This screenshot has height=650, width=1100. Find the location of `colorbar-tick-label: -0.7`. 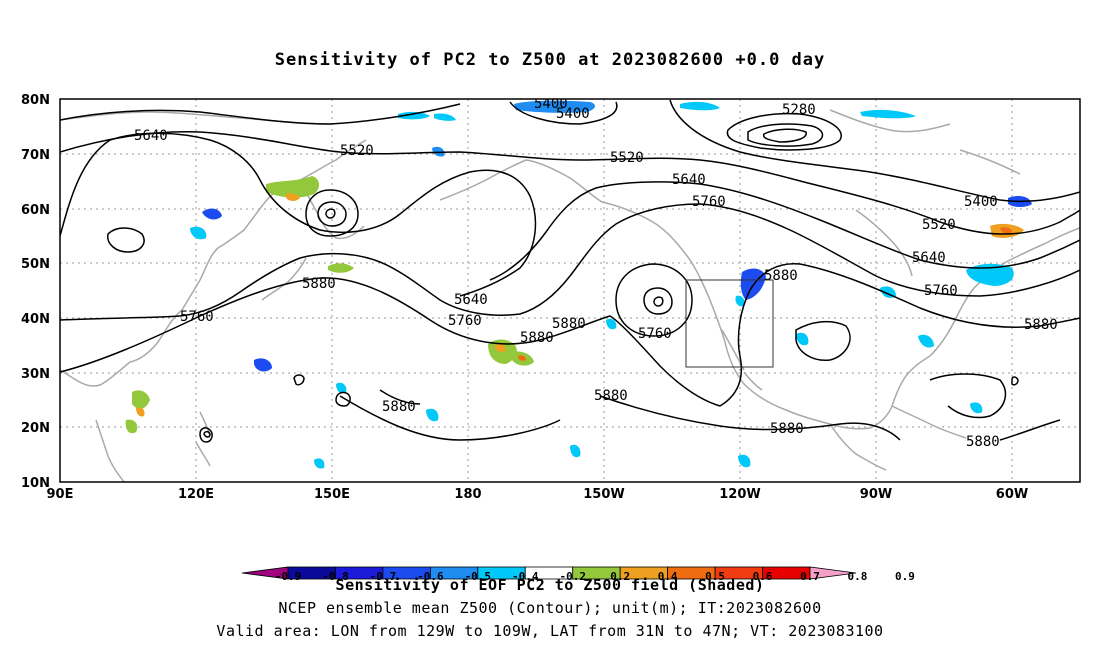

colorbar-tick-label: -0.7 is located at coordinates (383, 576).